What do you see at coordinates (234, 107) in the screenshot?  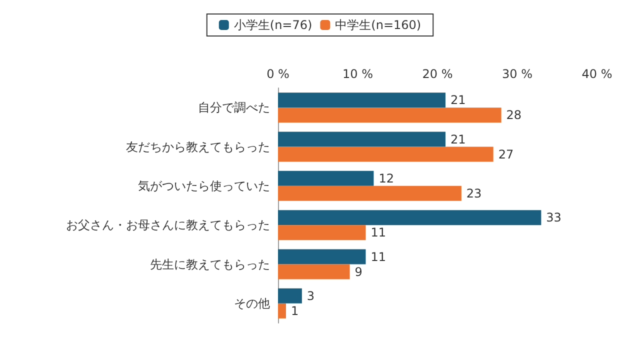 I see `y-tick-label: 自分で調べた` at bounding box center [234, 107].